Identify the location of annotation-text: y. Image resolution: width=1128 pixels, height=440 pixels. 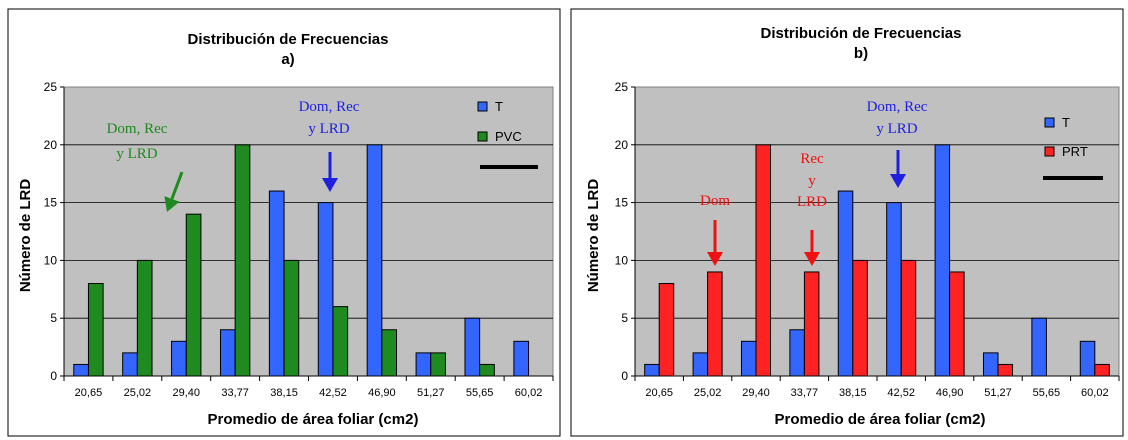
(812, 181).